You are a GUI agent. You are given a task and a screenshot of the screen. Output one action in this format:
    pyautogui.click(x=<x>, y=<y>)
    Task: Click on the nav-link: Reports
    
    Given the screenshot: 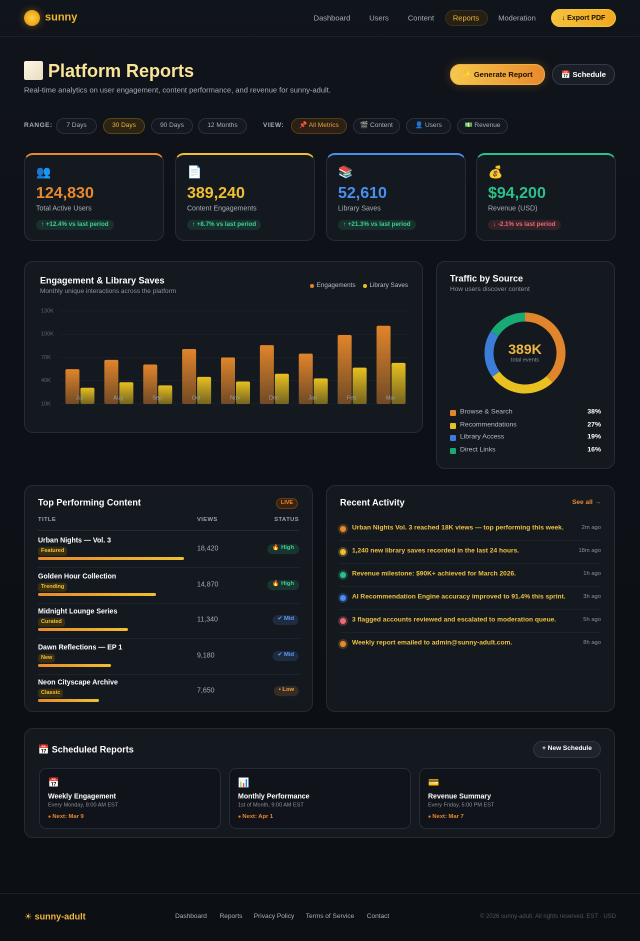 What is the action you would take?
    pyautogui.click(x=466, y=18)
    